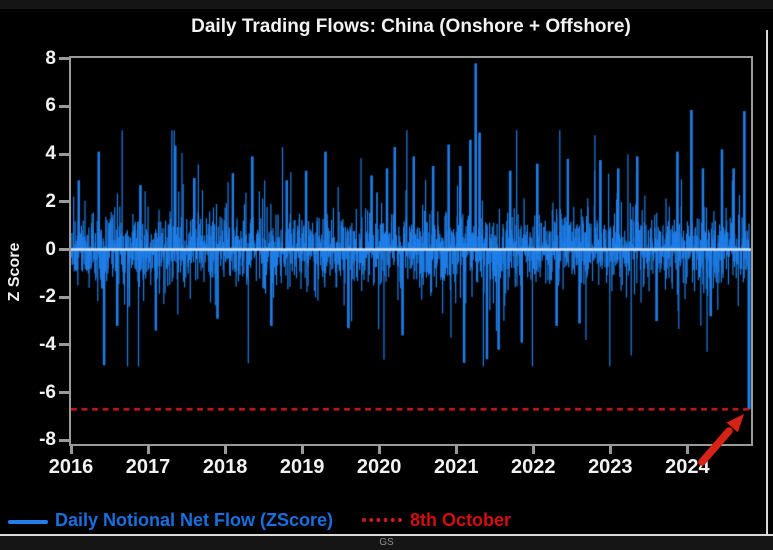  What do you see at coordinates (47, 392) in the screenshot?
I see `y-tick-label: -6` at bounding box center [47, 392].